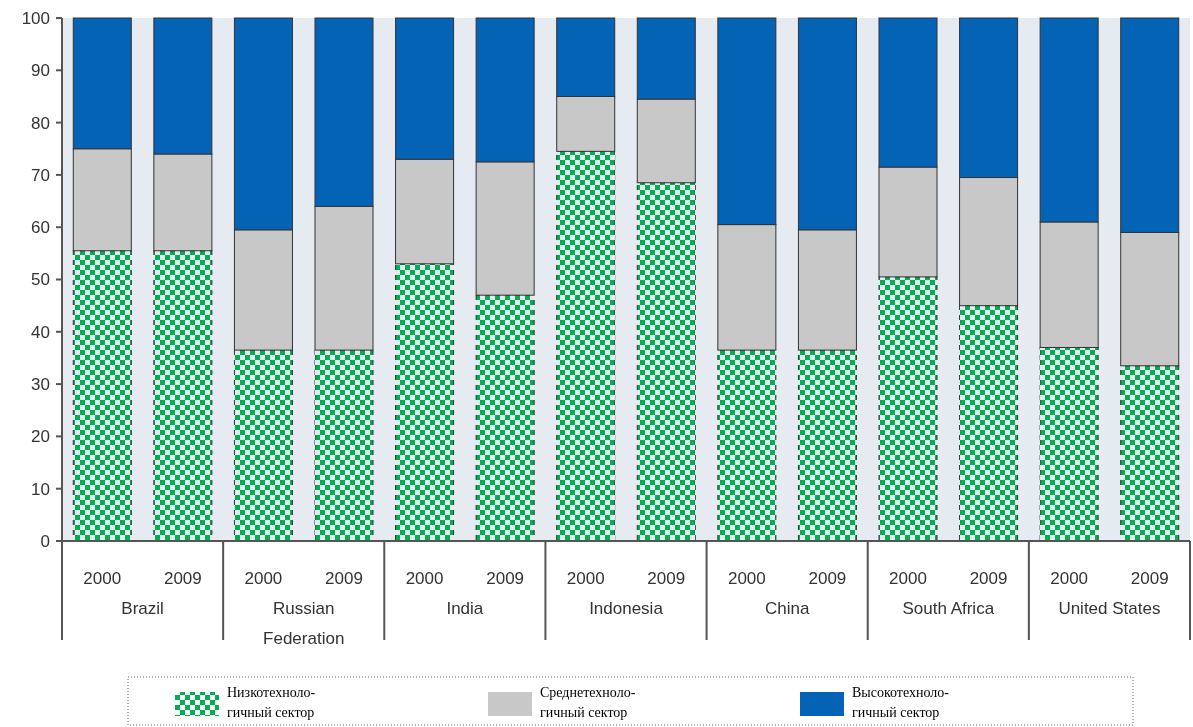 Image resolution: width=1193 pixels, height=727 pixels. I want to click on y-tick-label: 0, so click(45, 541).